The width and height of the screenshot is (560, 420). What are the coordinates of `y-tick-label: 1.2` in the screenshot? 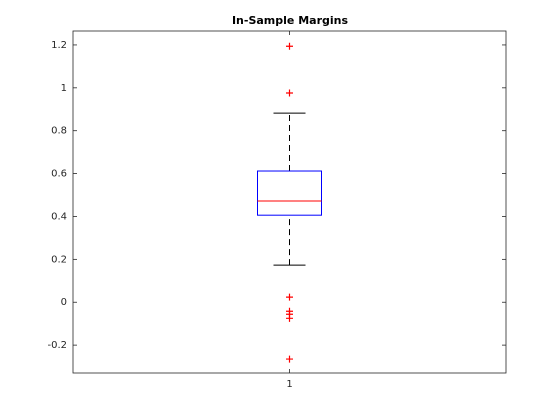 It's located at (59, 45).